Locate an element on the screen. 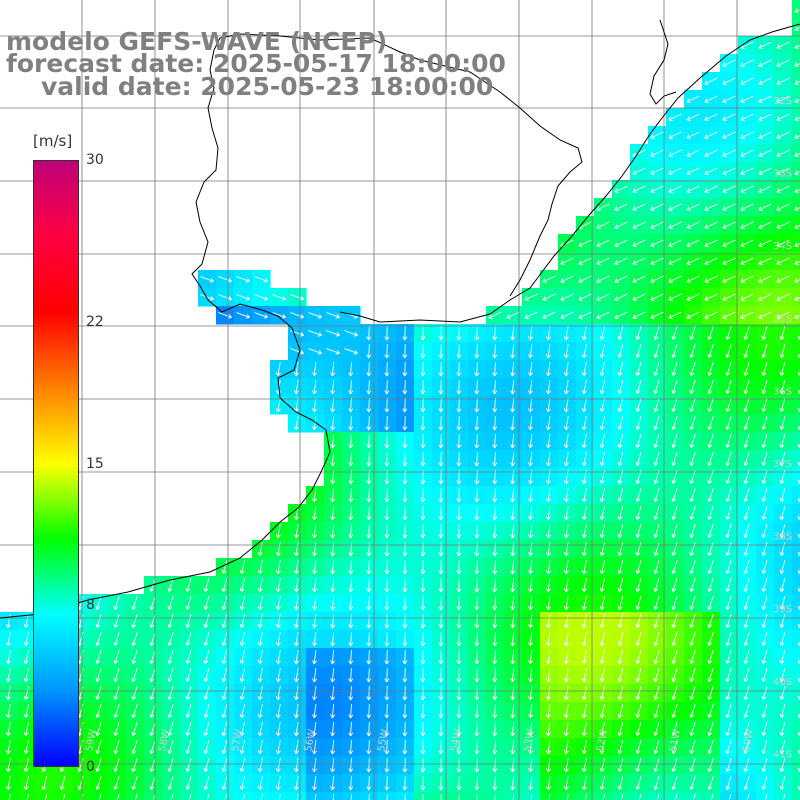  longitude-label: 53W is located at coordinates (529, 740).